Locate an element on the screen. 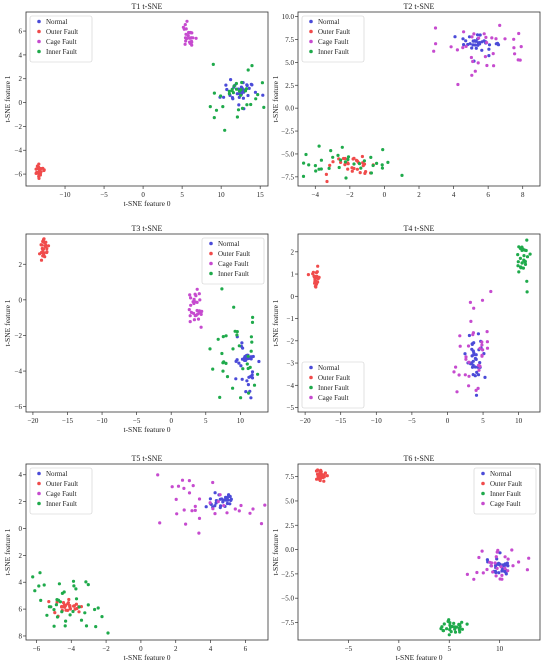 The image size is (550, 668). x-tick-label: 0 is located at coordinates (399, 649).